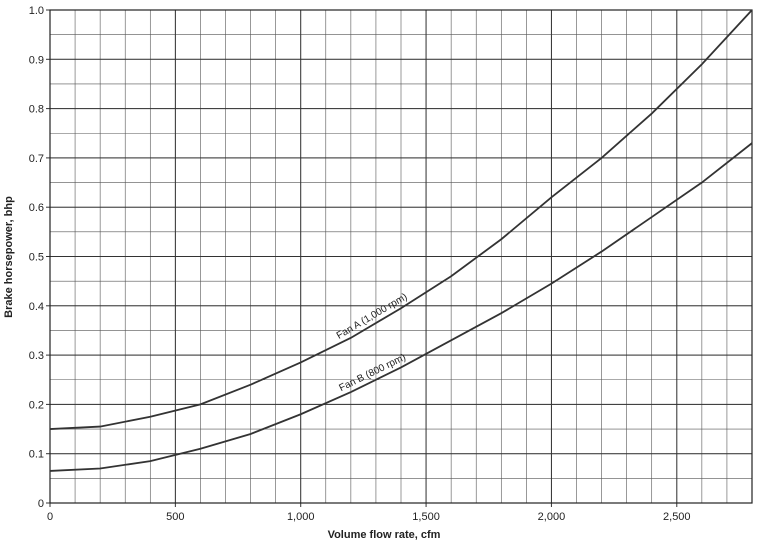 The width and height of the screenshot is (768, 554). I want to click on series-label: Fan A (1,000 rpm), so click(372, 317).